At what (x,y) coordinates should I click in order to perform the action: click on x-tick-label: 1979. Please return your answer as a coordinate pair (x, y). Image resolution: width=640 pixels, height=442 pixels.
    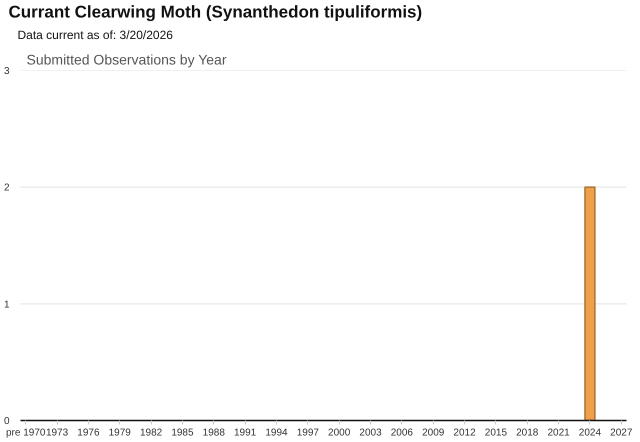
    Looking at the image, I should click on (120, 433).